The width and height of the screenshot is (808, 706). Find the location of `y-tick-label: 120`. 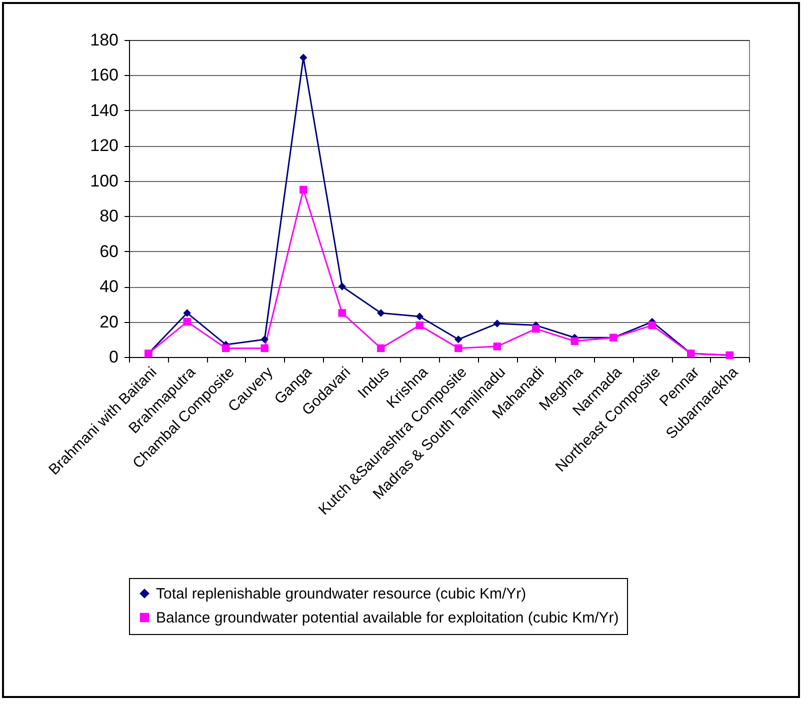

y-tick-label: 120 is located at coordinates (104, 146).